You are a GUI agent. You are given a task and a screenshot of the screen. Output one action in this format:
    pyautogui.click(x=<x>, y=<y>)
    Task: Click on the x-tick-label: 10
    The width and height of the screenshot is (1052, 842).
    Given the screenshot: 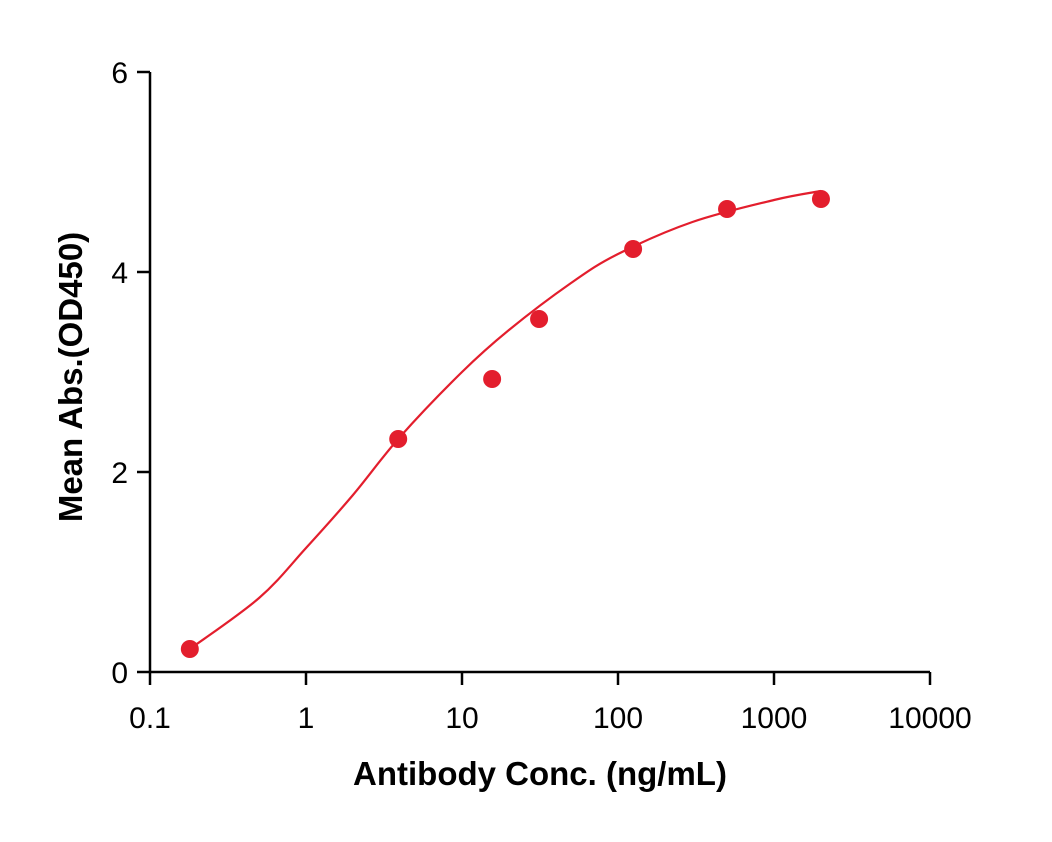 What is the action you would take?
    pyautogui.click(x=461, y=718)
    